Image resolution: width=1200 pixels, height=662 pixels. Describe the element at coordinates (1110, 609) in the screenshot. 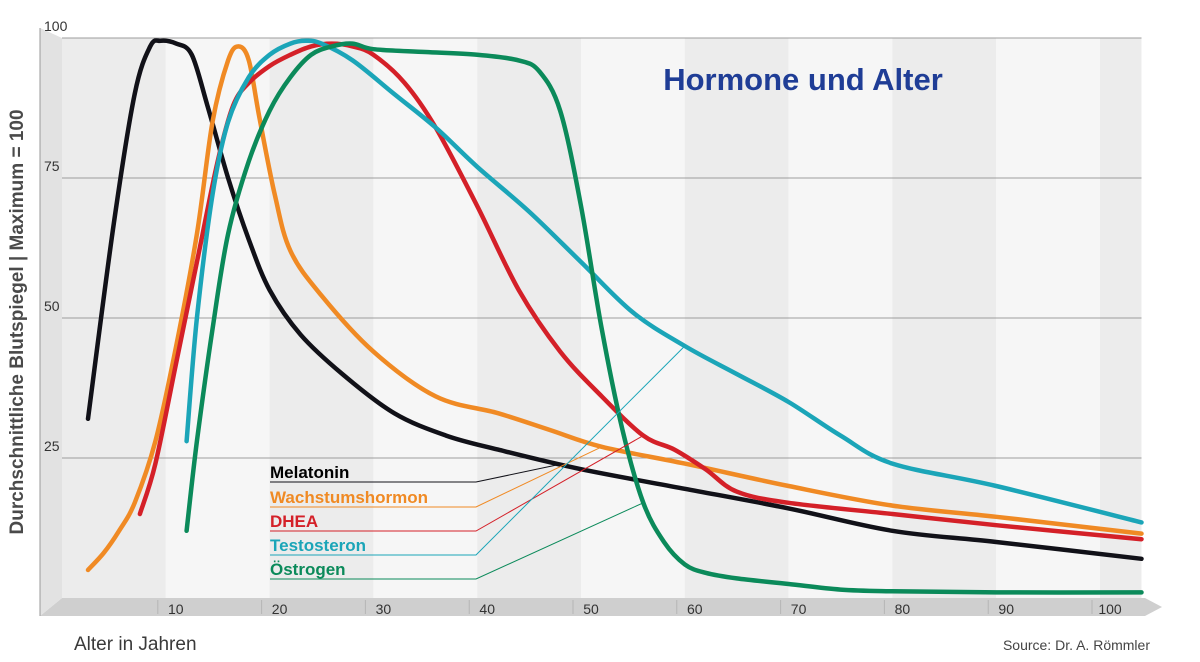

I see `x-tick-label: 100` at that location.